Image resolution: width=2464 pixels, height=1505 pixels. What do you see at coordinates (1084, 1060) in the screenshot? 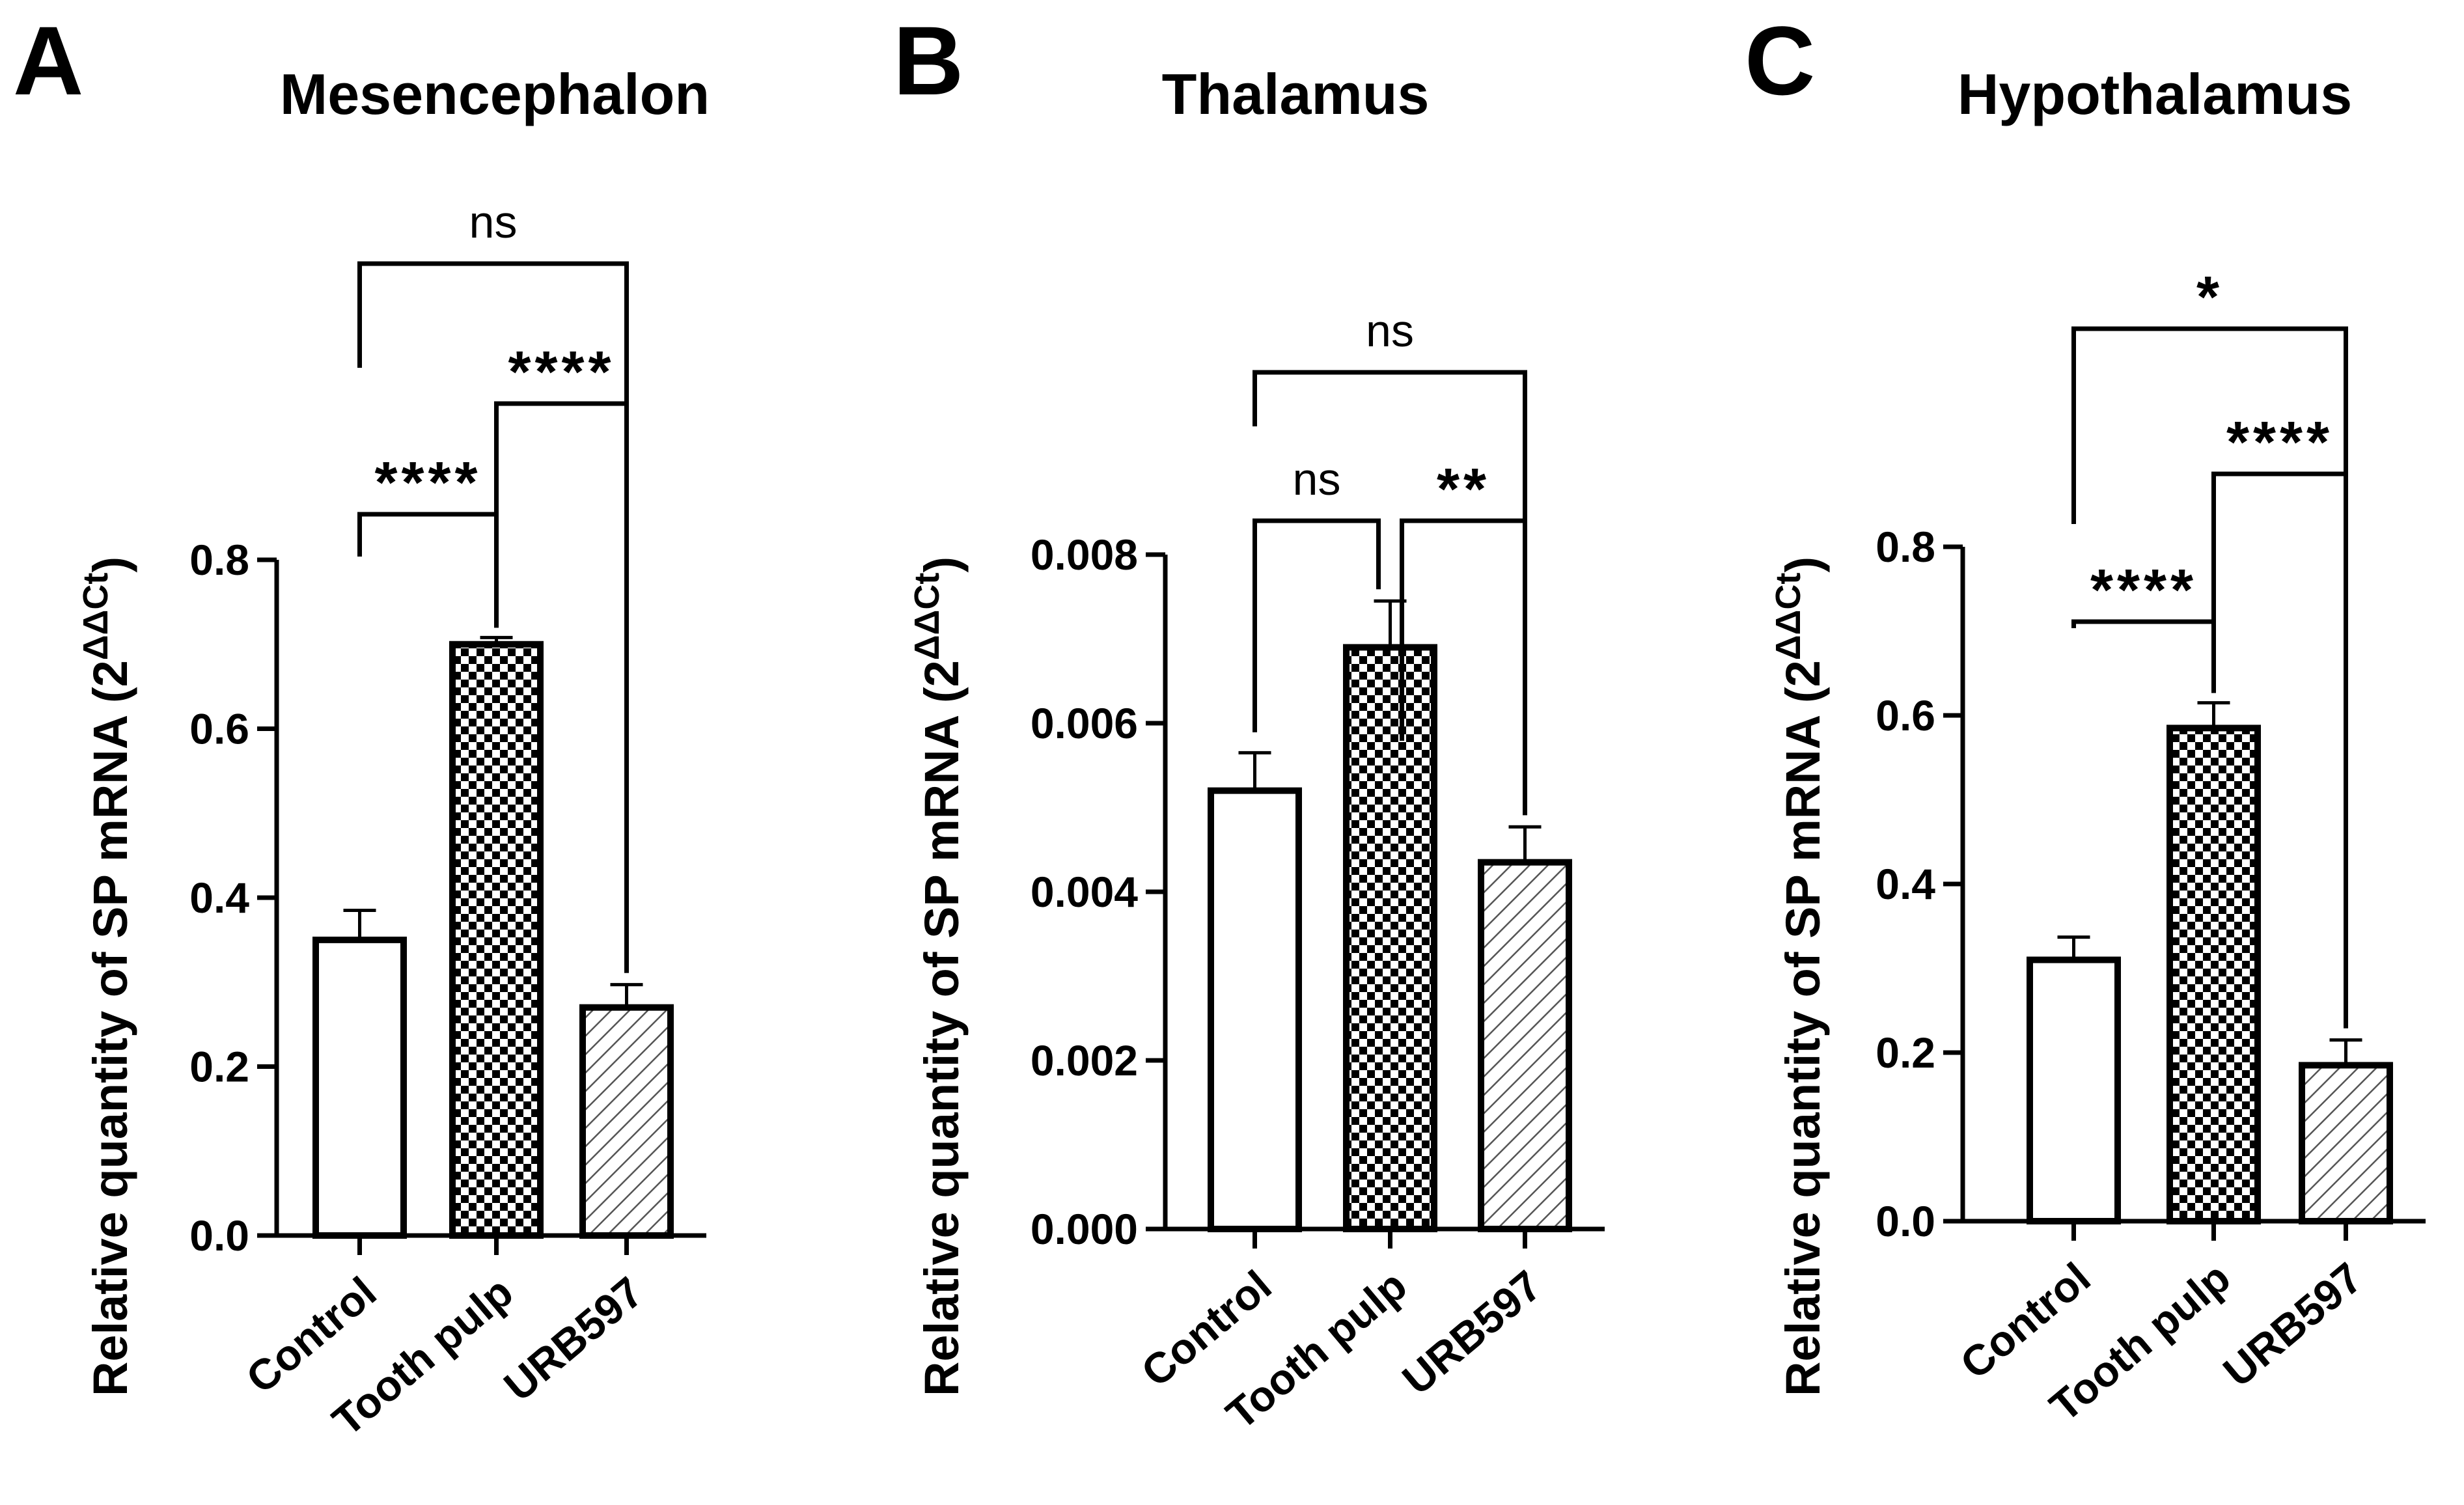
I see `y-tick-label: 0.002` at bounding box center [1084, 1060].